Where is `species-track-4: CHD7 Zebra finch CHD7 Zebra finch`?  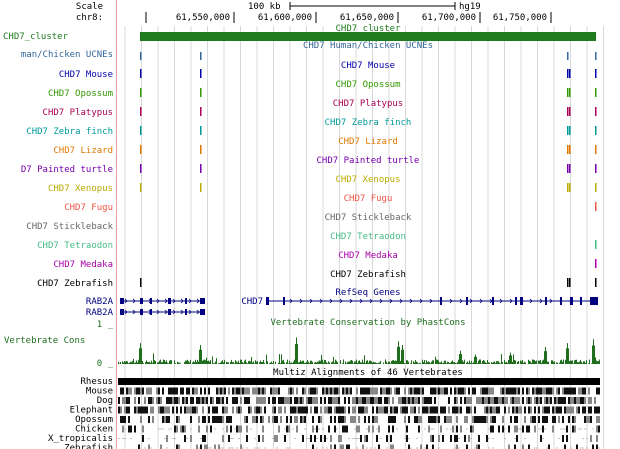
species-track-4: CHD7 Zebra finch CHD7 Zebra finch is located at coordinates (311, 127).